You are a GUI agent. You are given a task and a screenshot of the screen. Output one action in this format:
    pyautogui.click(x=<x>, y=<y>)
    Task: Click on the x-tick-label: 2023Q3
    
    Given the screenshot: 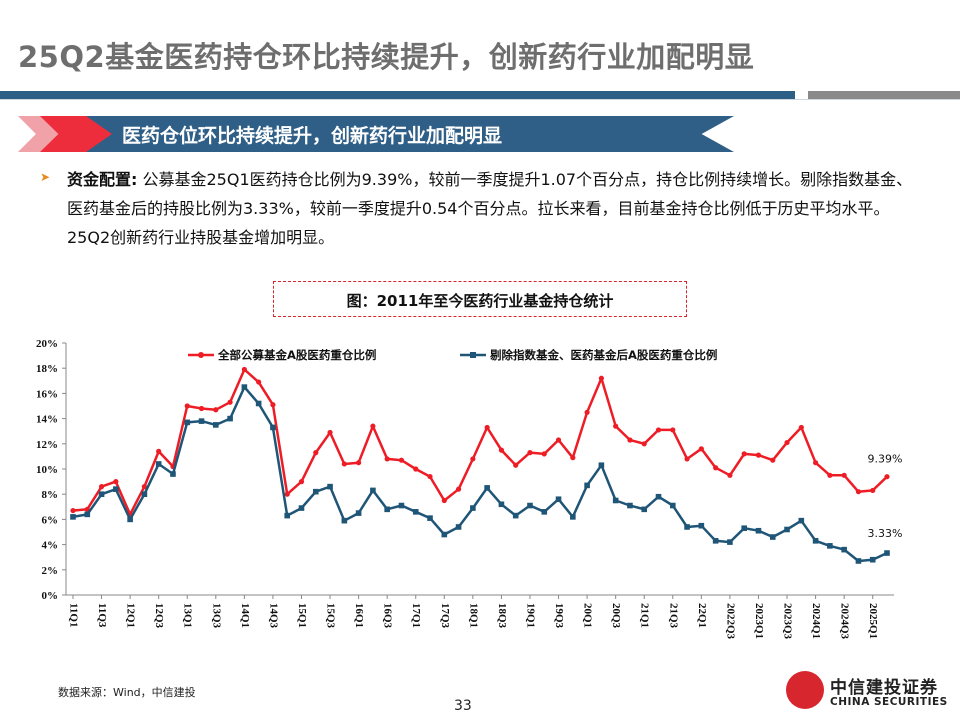 What is the action you would take?
    pyautogui.click(x=788, y=621)
    